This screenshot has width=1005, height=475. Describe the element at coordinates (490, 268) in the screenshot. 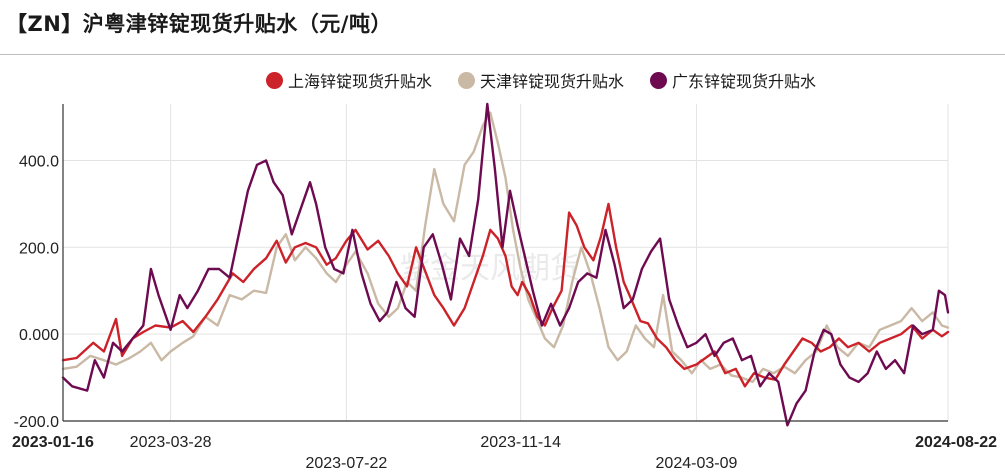

I see `watermark: 紫金天风期货` at that location.